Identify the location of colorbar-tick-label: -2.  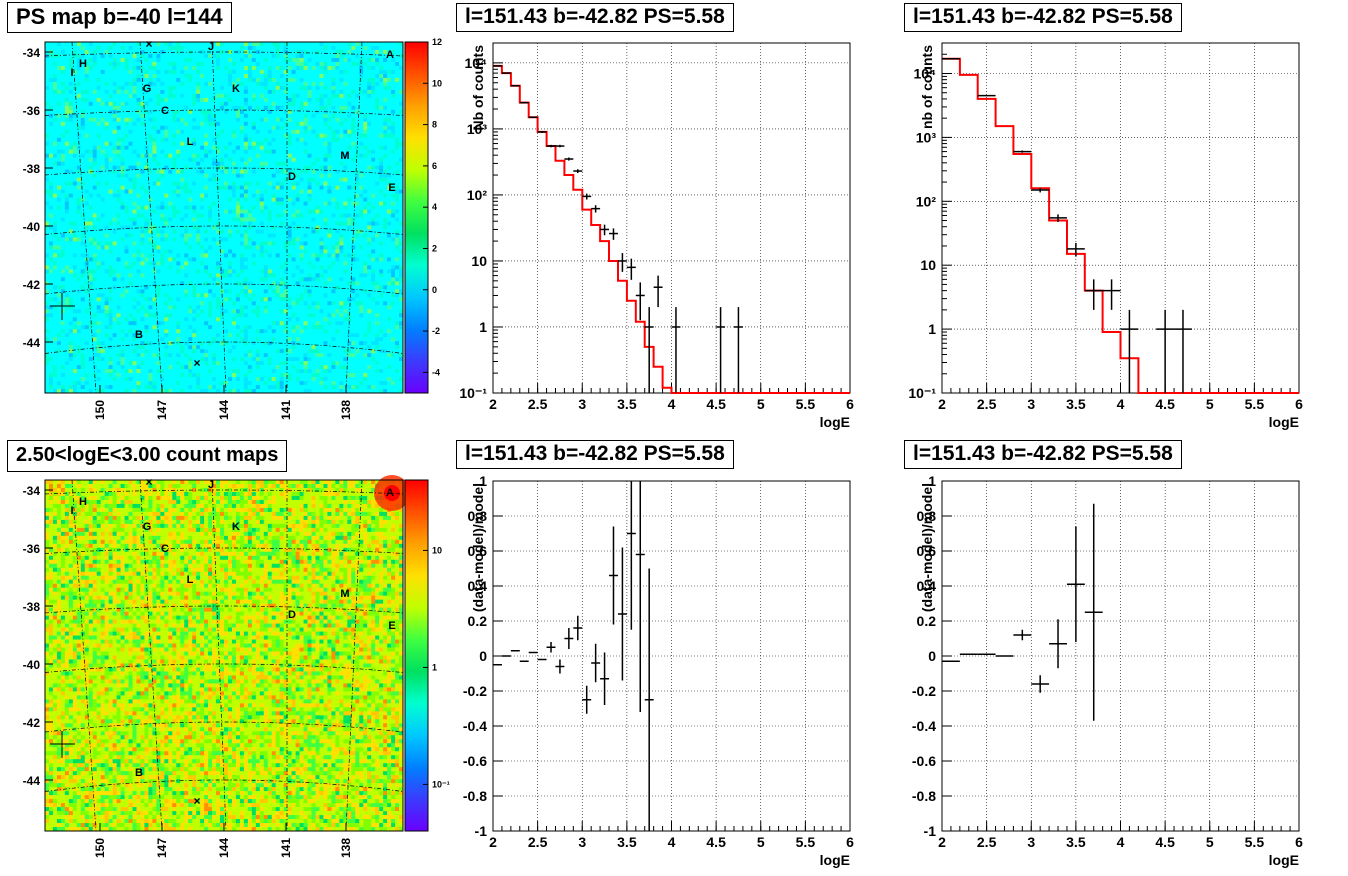
(436, 331).